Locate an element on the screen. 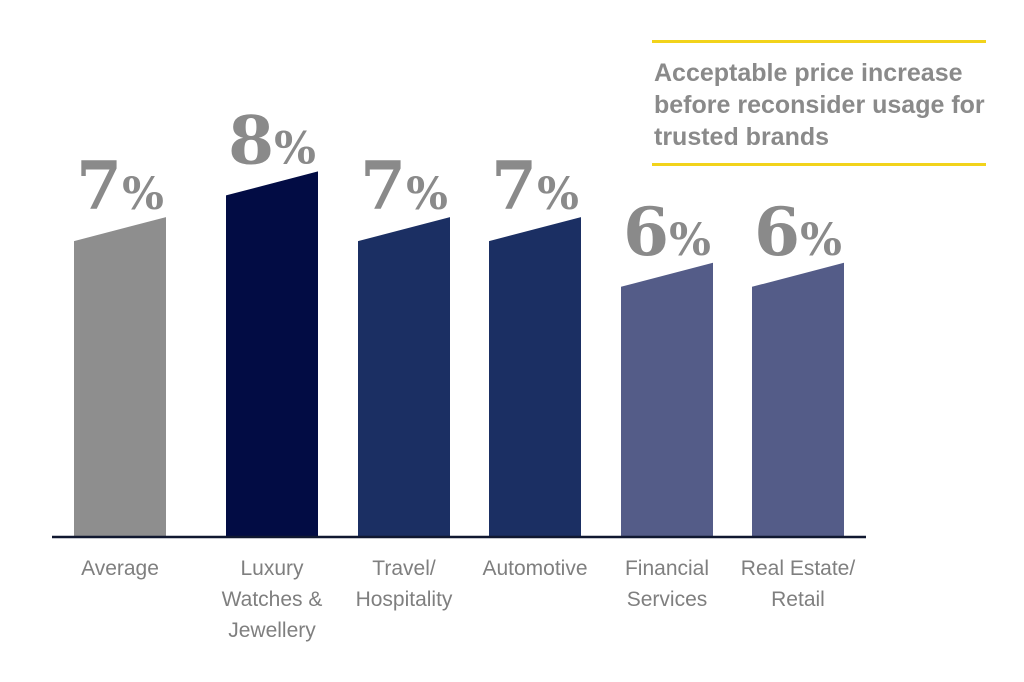 Image resolution: width=1024 pixels, height=682 pixels. category-label-3: Automotive is located at coordinates (534, 568).